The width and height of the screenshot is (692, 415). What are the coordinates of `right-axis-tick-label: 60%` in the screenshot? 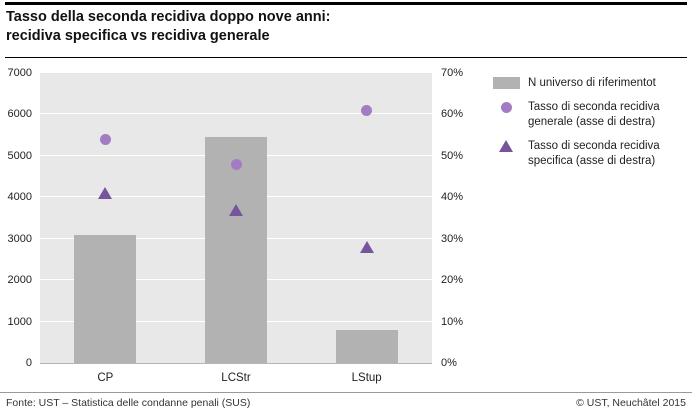 It's located at (452, 114).